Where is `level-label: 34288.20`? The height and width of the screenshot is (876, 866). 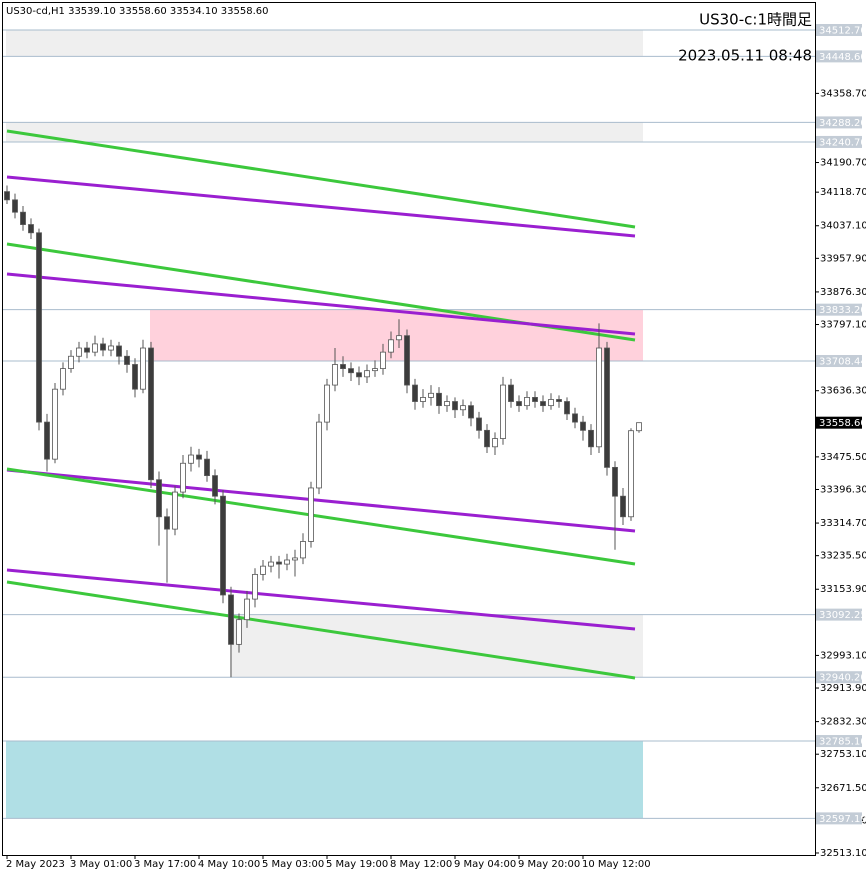 level-label: 34288.20 is located at coordinates (842, 123).